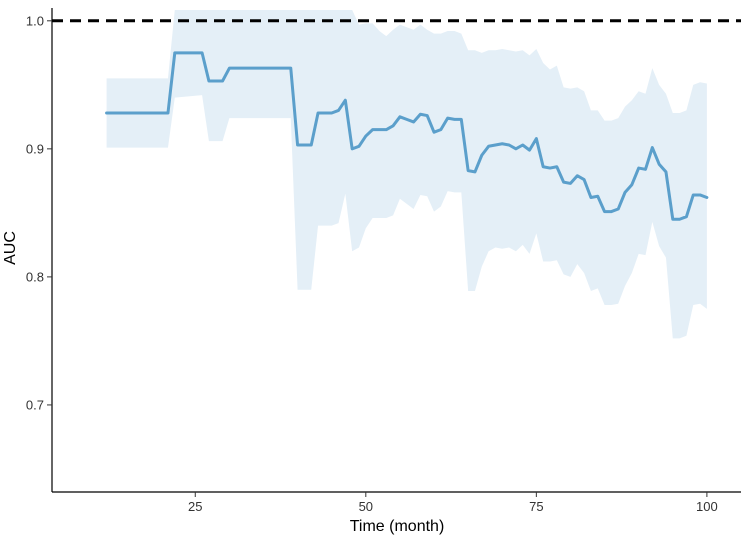 The height and width of the screenshot is (537, 744). I want to click on y-tick-label: 0.7, so click(35, 404).